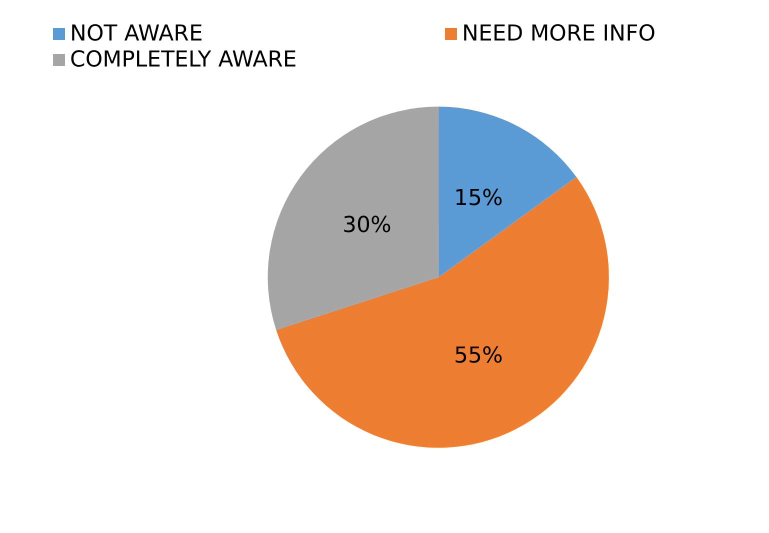  I want to click on legend-label: NOT AWARE, so click(136, 34).